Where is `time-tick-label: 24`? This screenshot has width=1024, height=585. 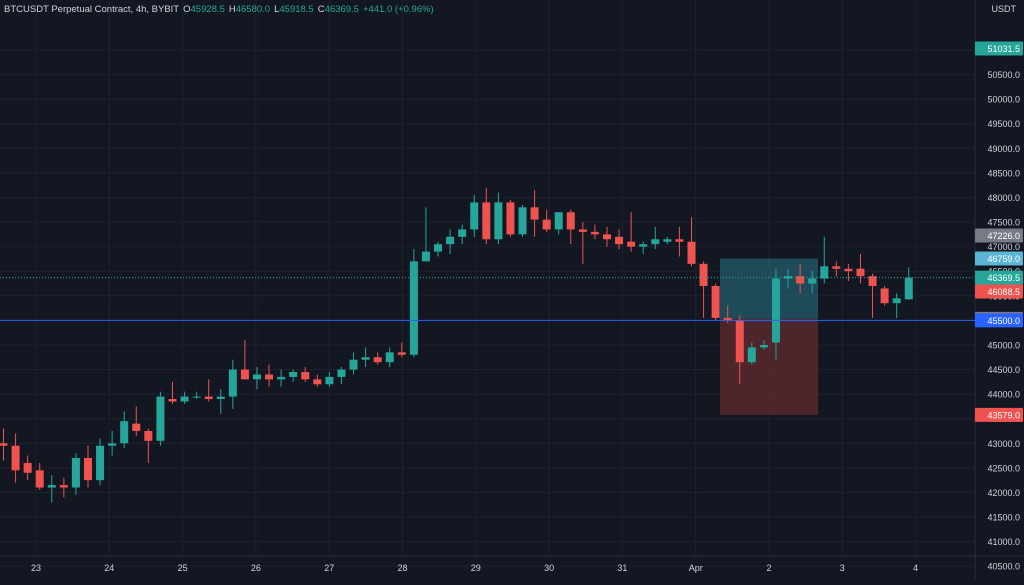 time-tick-label: 24 is located at coordinates (109, 568).